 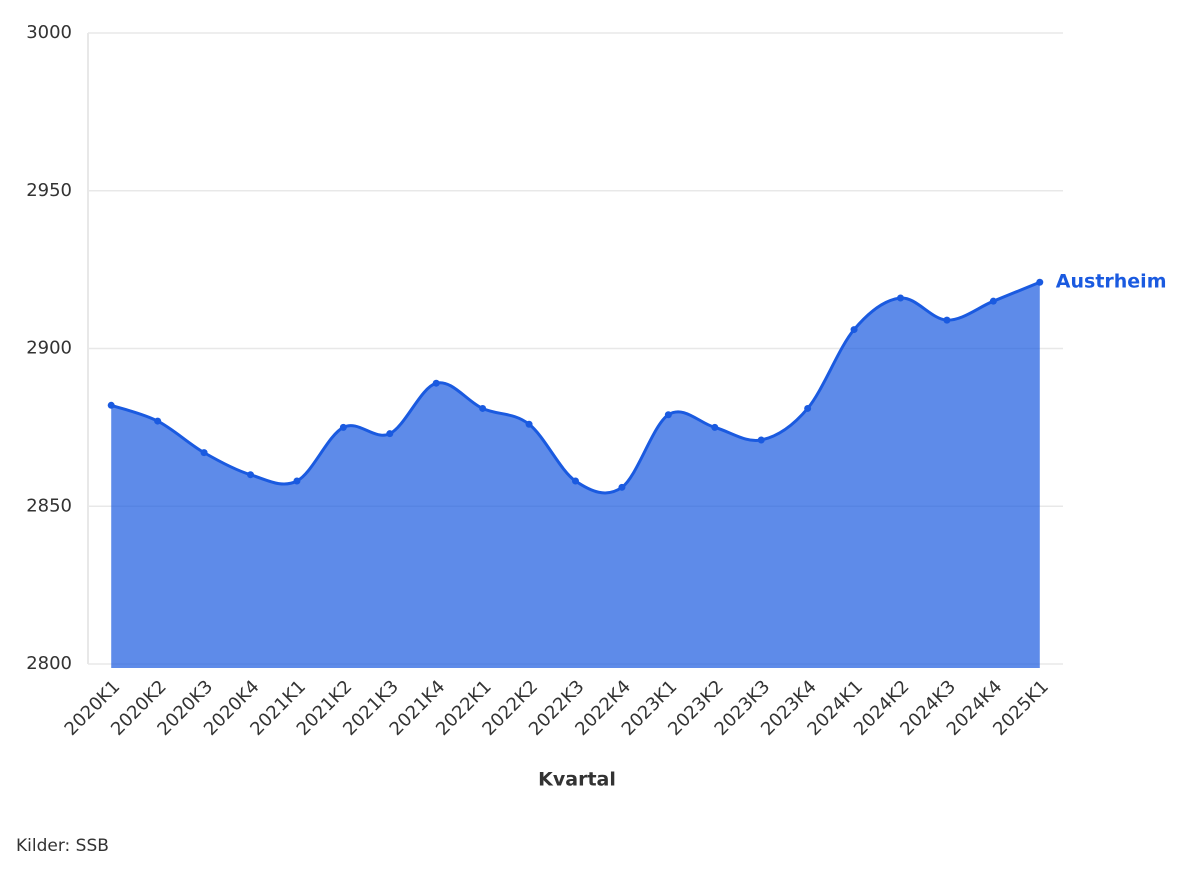 I want to click on x-axis-title: Kvartal, so click(x=577, y=780).